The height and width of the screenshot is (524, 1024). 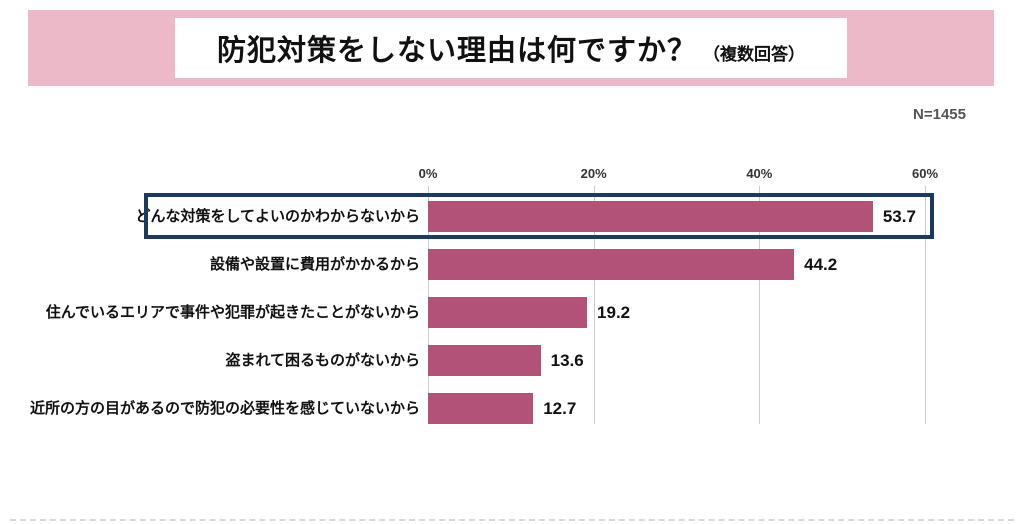 I want to click on sample-size: N=1455, so click(x=939, y=114).